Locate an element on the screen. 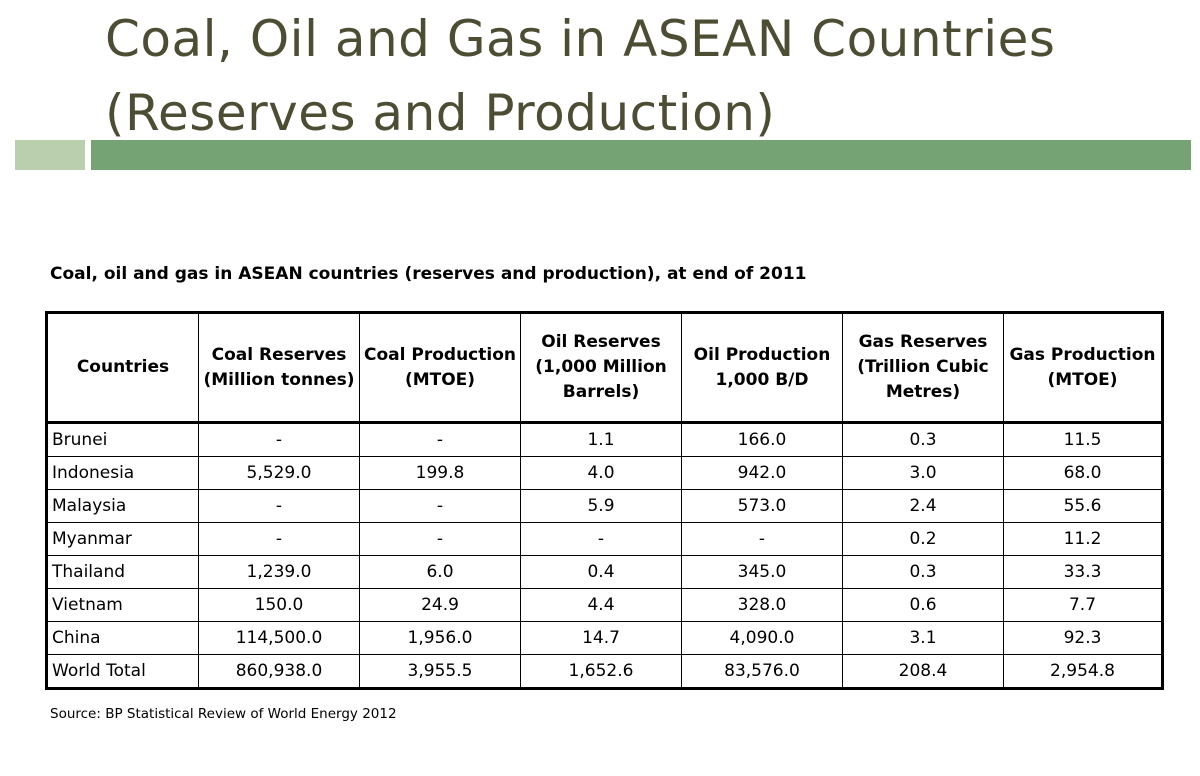 This screenshot has width=1200, height=776. cell-oil-reserves: 5.9 is located at coordinates (601, 506).